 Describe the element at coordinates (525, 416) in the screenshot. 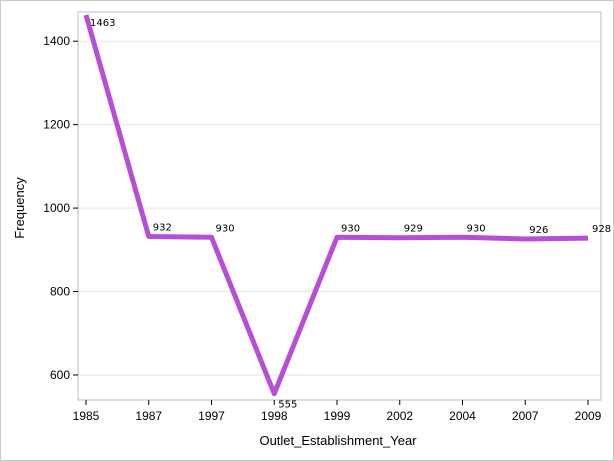

I see `x-tick-label: 2007` at that location.